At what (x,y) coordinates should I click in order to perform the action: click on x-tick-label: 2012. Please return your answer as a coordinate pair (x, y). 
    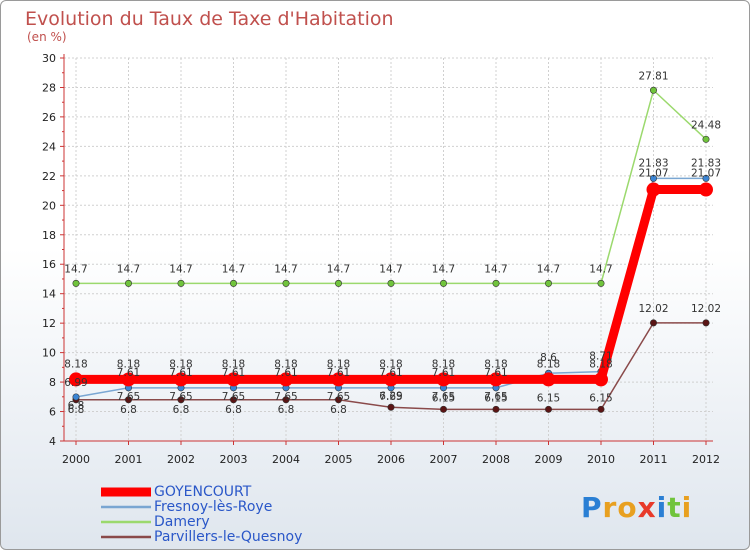
    Looking at the image, I should click on (706, 459).